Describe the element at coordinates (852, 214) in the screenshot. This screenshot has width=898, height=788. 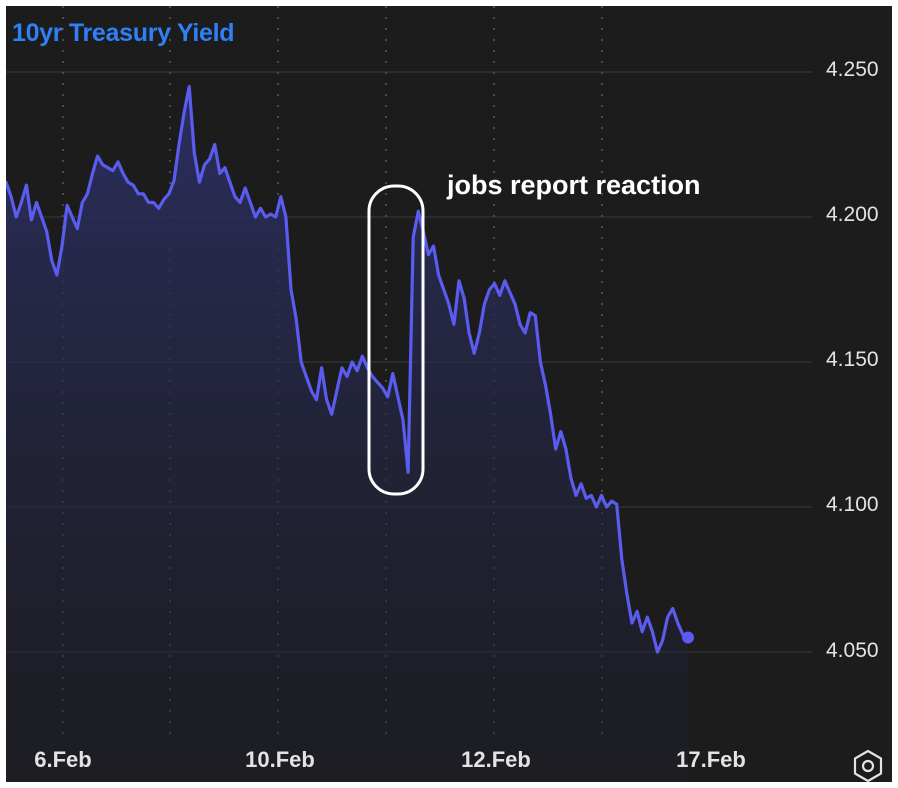
I see `y-tick-label-4200: 4.200` at that location.